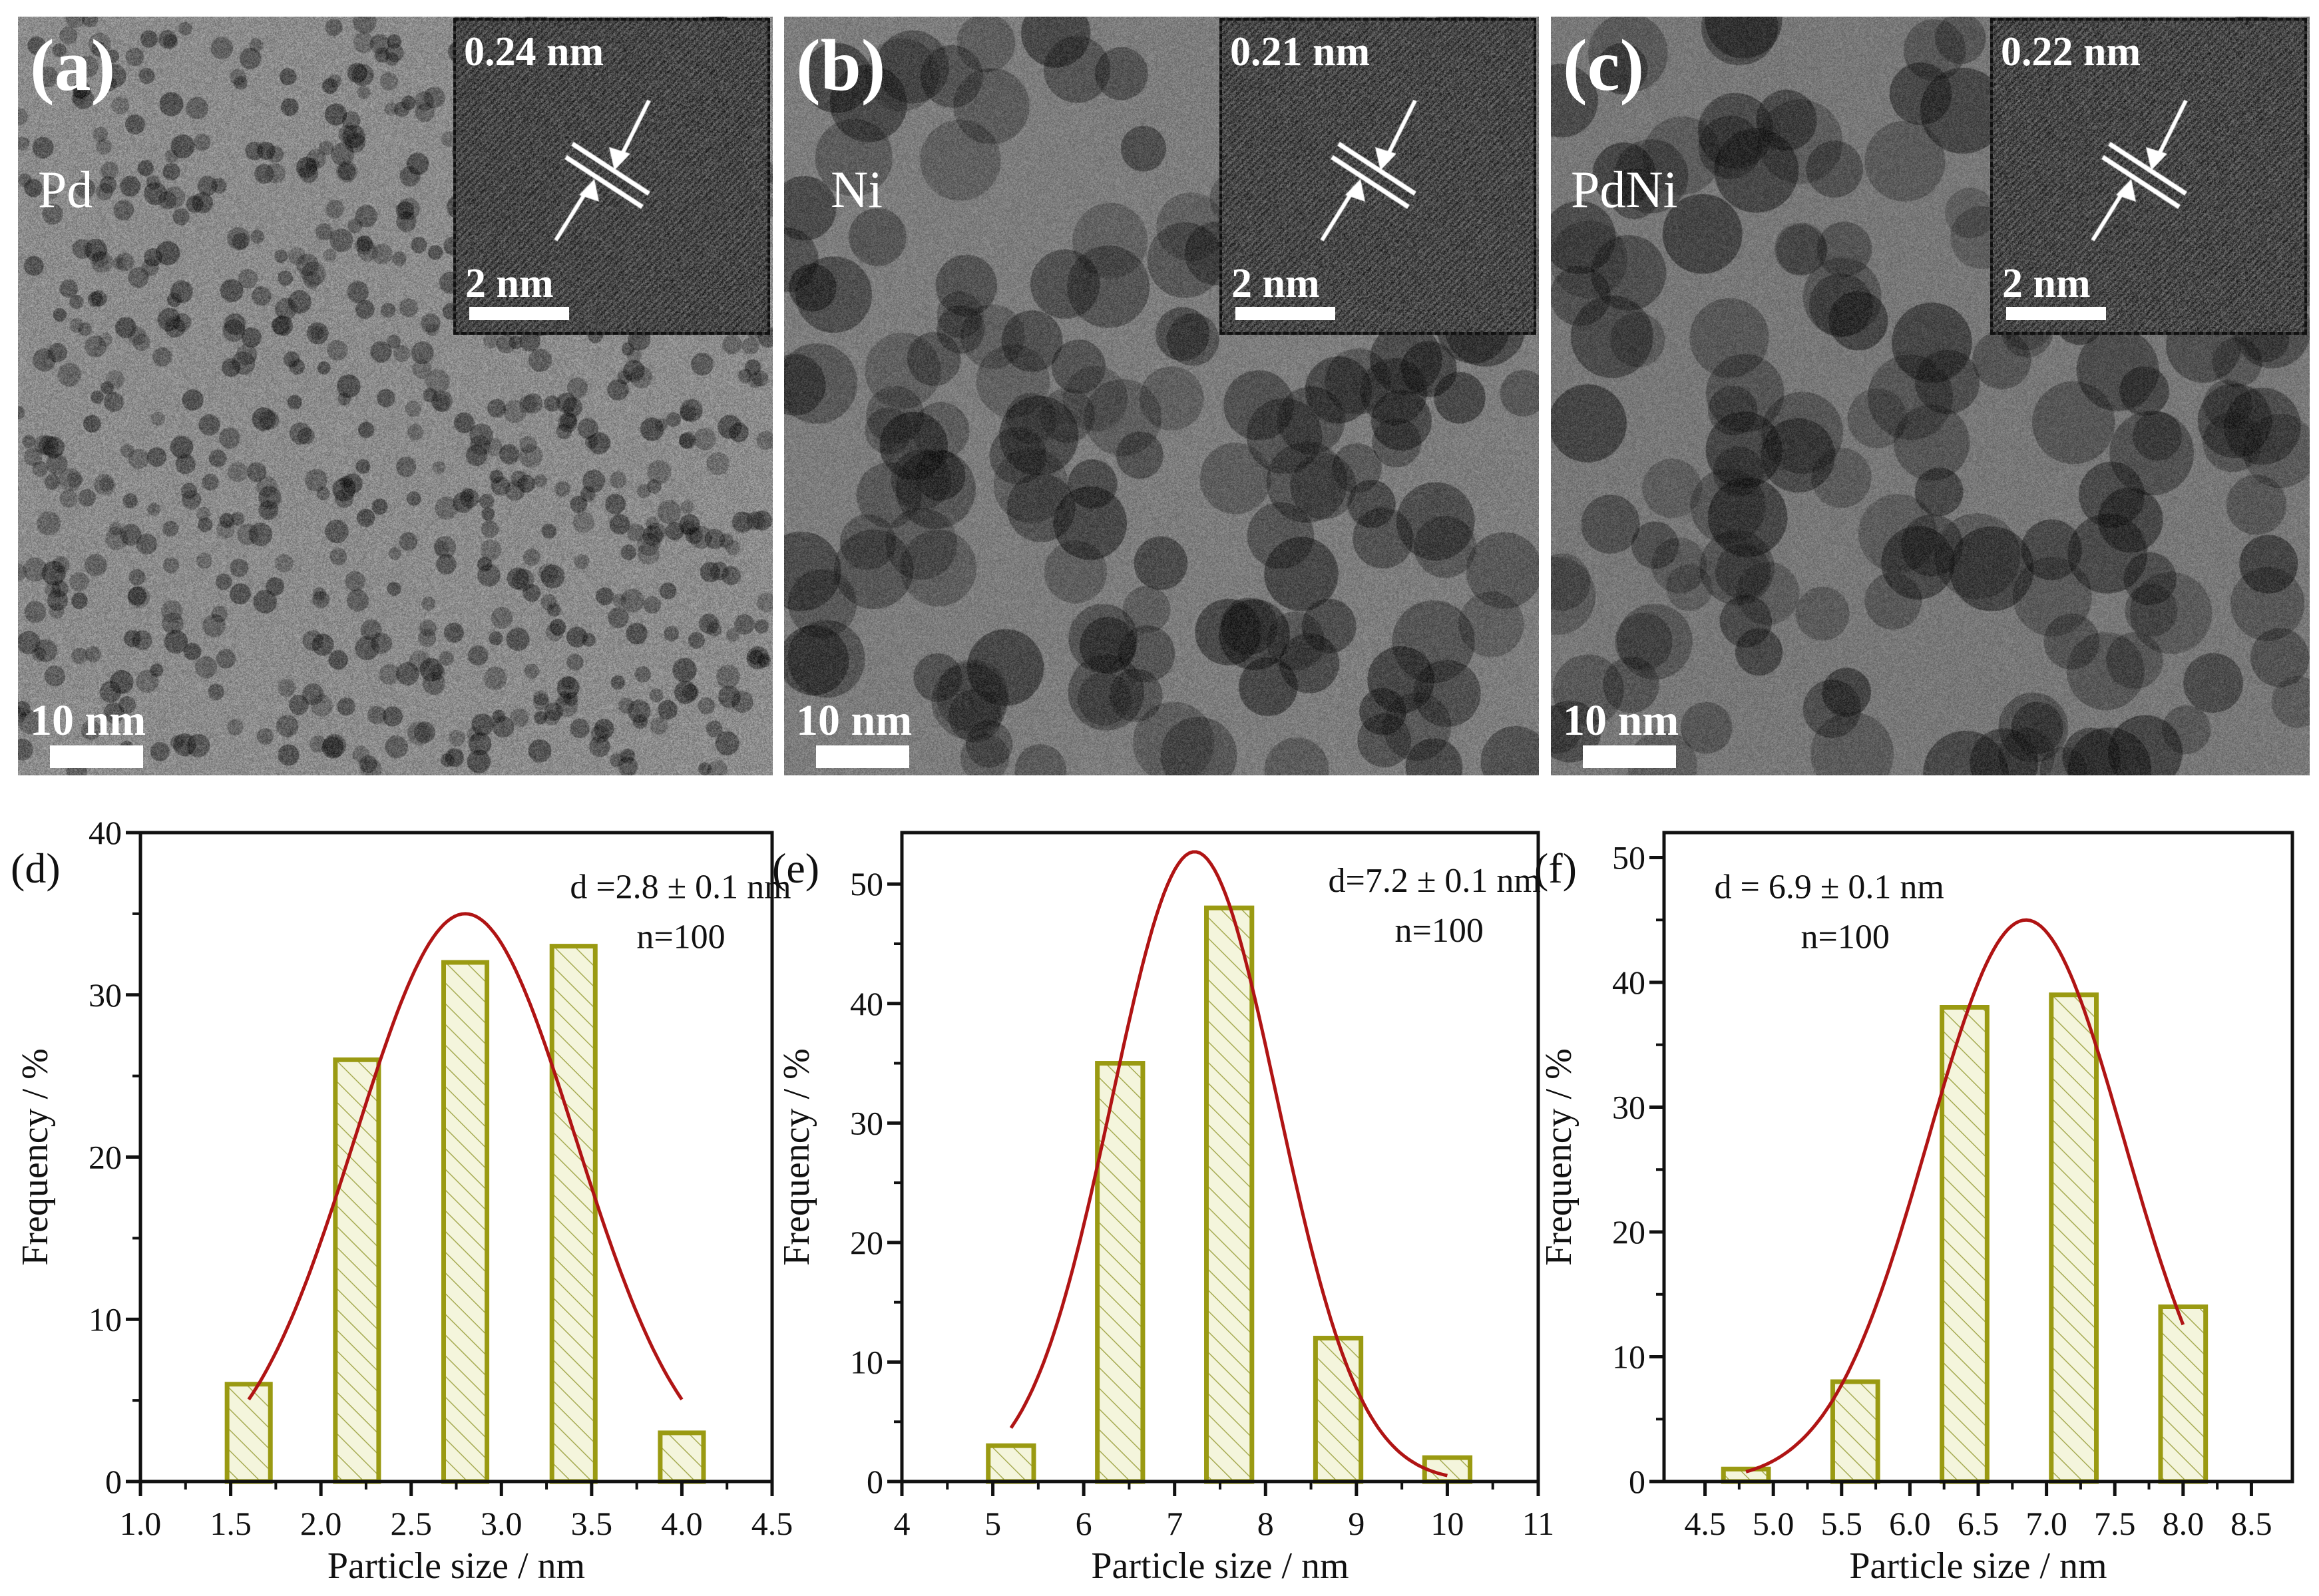  I want to click on x-tick-label: 9, so click(1357, 1523).